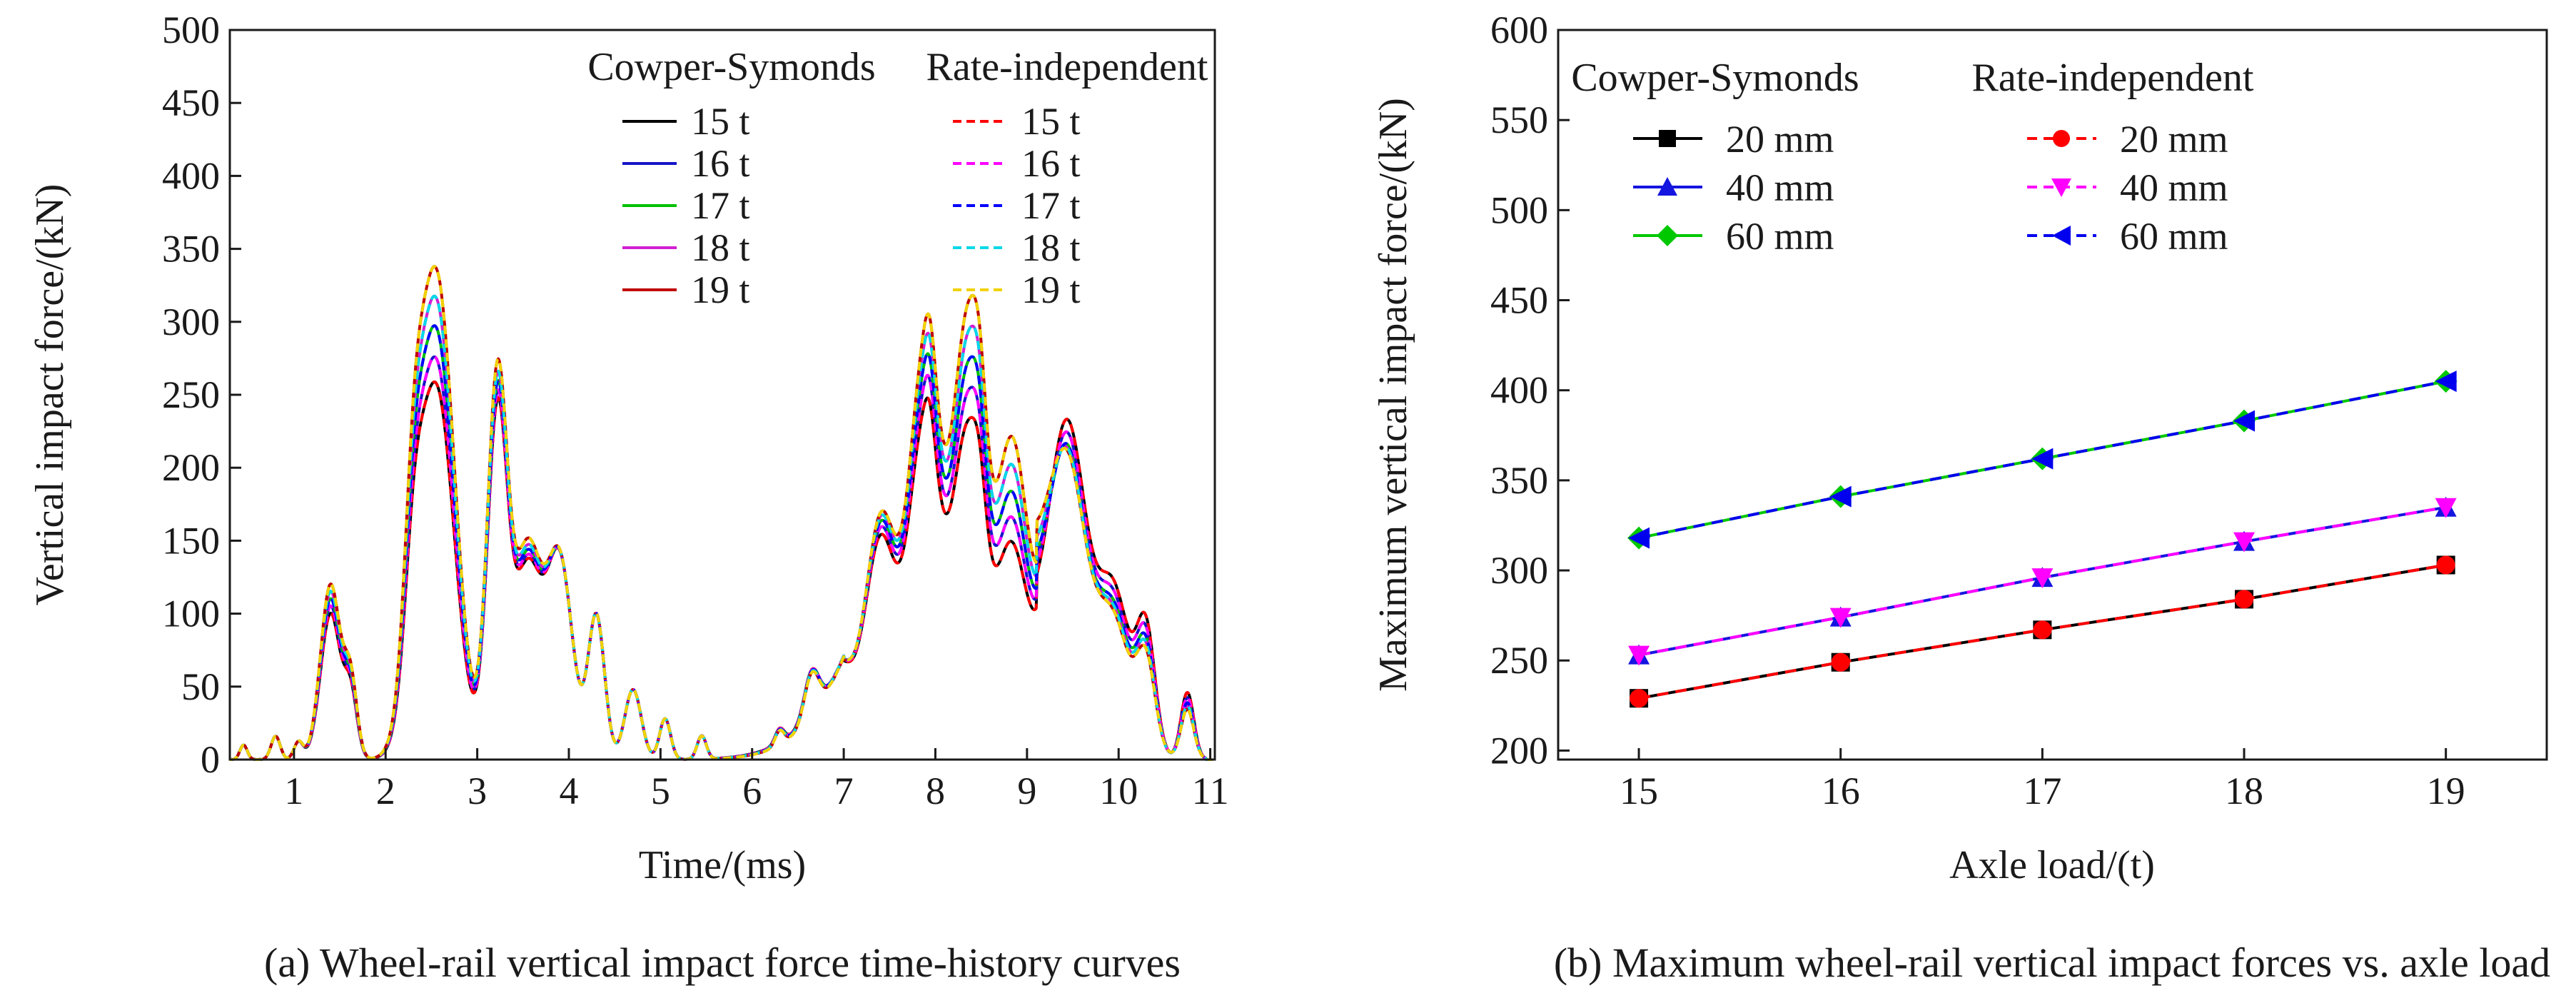 The width and height of the screenshot is (2576, 1003). I want to click on b-legend-label-ri-20mm: 20 mm, so click(2174, 140).